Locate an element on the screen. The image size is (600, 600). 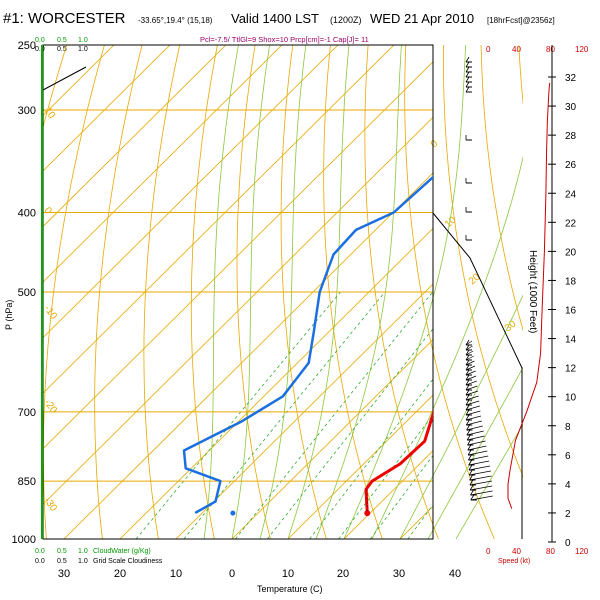
speed-tick-bottom-0: 0 is located at coordinates (488, 551).